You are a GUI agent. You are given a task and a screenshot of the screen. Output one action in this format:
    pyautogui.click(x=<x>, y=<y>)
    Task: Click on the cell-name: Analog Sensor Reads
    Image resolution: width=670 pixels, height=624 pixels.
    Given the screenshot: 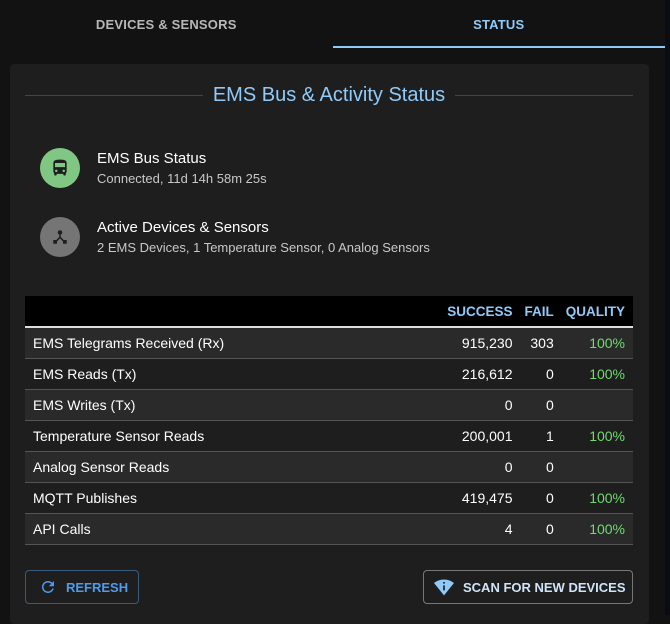 What is the action you would take?
    pyautogui.click(x=228, y=467)
    